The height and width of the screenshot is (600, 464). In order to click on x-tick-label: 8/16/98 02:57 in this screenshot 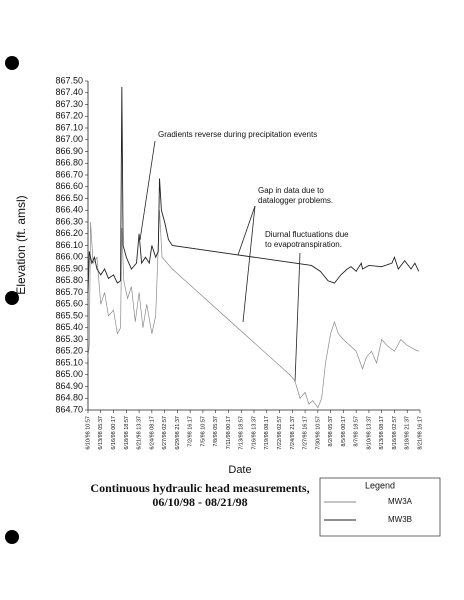, I will do `click(395, 433)`.